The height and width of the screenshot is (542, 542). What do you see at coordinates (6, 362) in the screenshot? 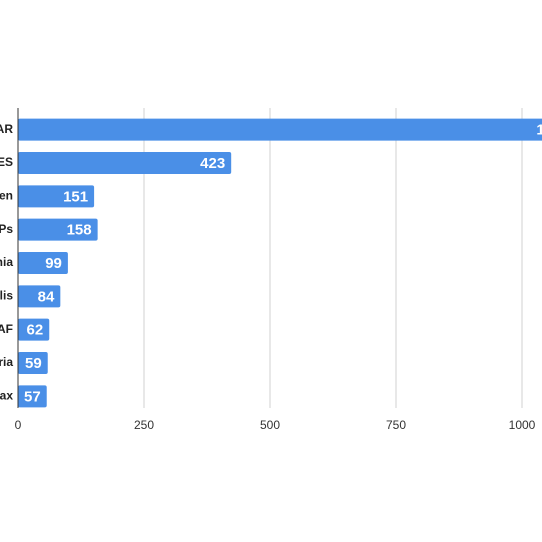
I see `y-tick-label: ria` at bounding box center [6, 362].